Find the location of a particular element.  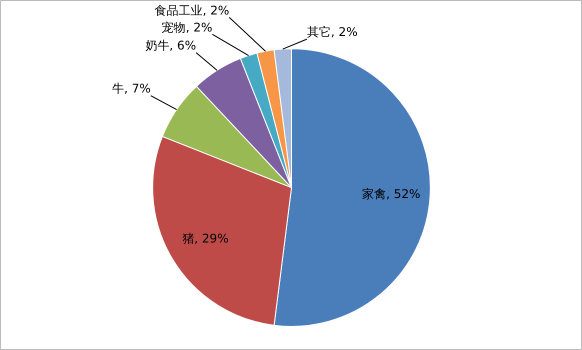

slice-label: 宠物, 2% is located at coordinates (187, 27).